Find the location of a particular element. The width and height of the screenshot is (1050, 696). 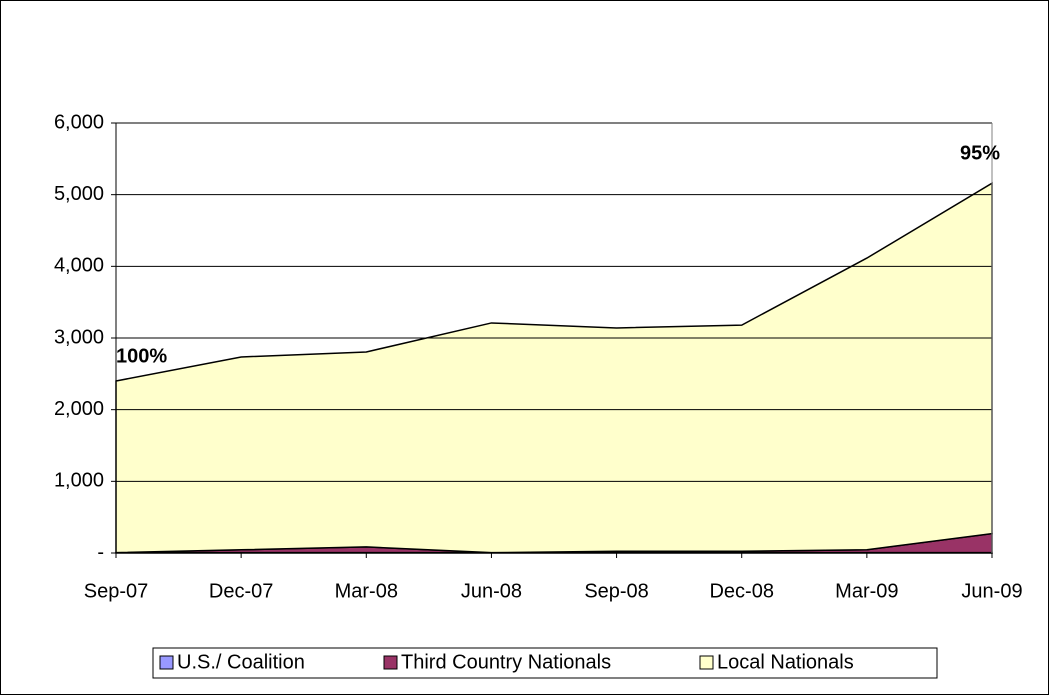

y-tick-label: 2,000 is located at coordinates (79, 409).